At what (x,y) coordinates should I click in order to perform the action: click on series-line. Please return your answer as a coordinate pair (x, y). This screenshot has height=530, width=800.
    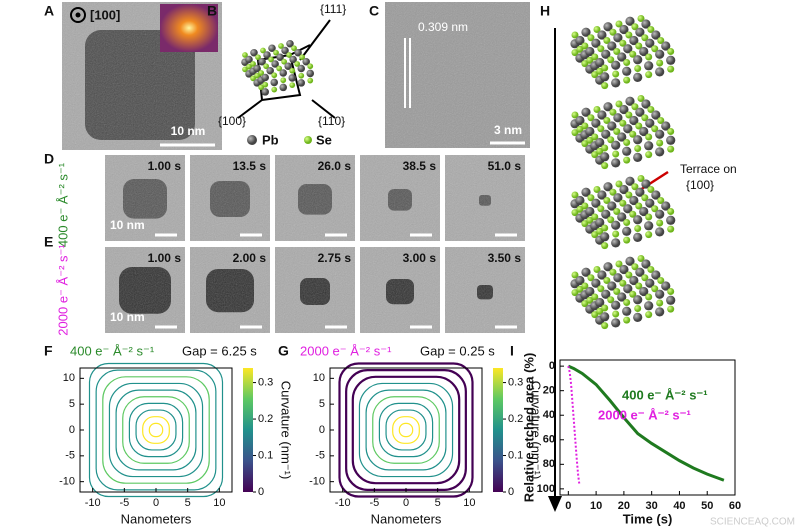
    Looking at the image, I should click on (574, 425).